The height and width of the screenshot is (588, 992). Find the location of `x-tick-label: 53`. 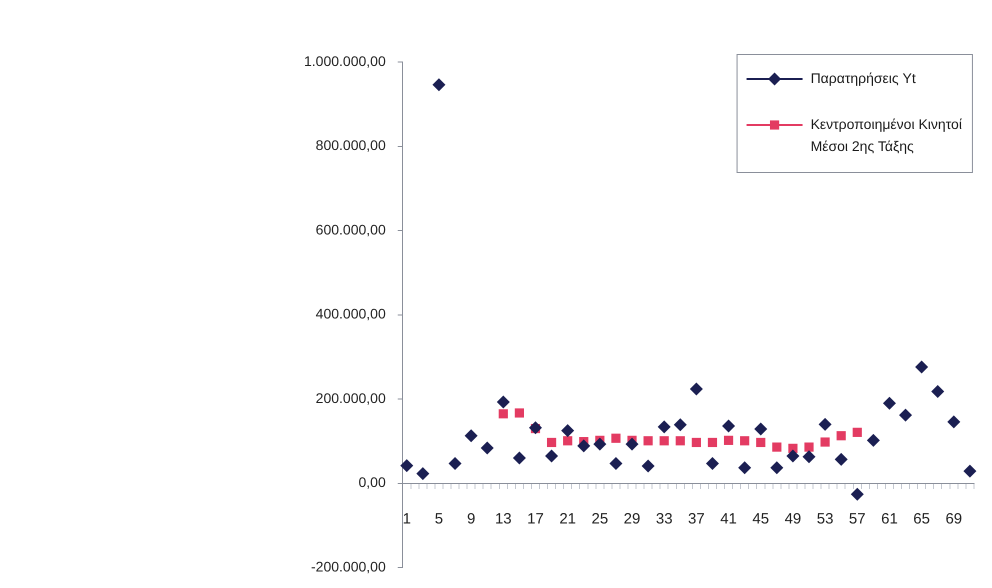

x-tick-label: 53 is located at coordinates (825, 519).